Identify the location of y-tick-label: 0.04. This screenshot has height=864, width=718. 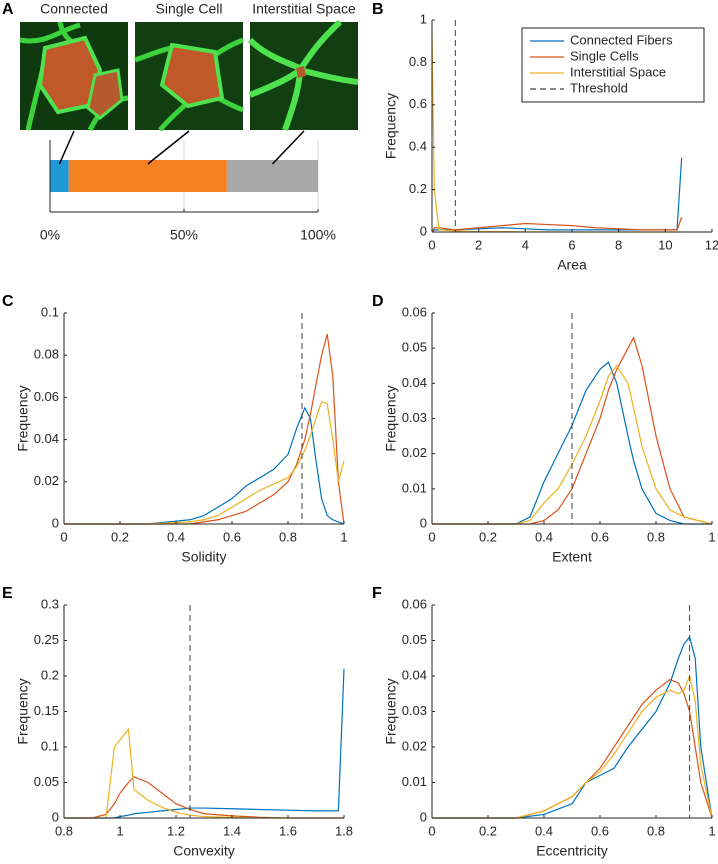
(414, 382).